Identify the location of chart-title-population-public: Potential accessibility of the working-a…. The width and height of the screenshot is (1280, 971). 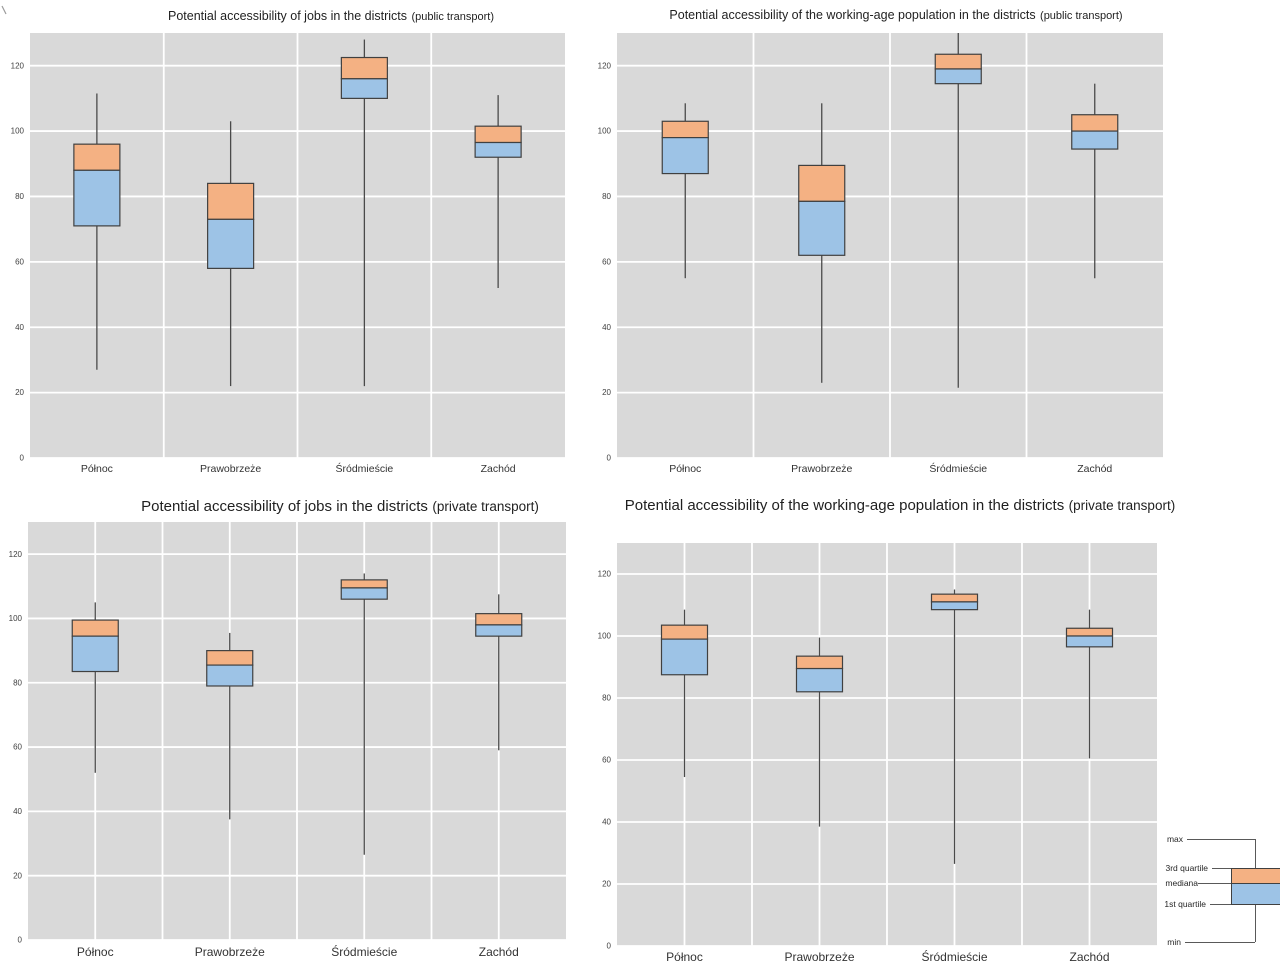
(896, 15).